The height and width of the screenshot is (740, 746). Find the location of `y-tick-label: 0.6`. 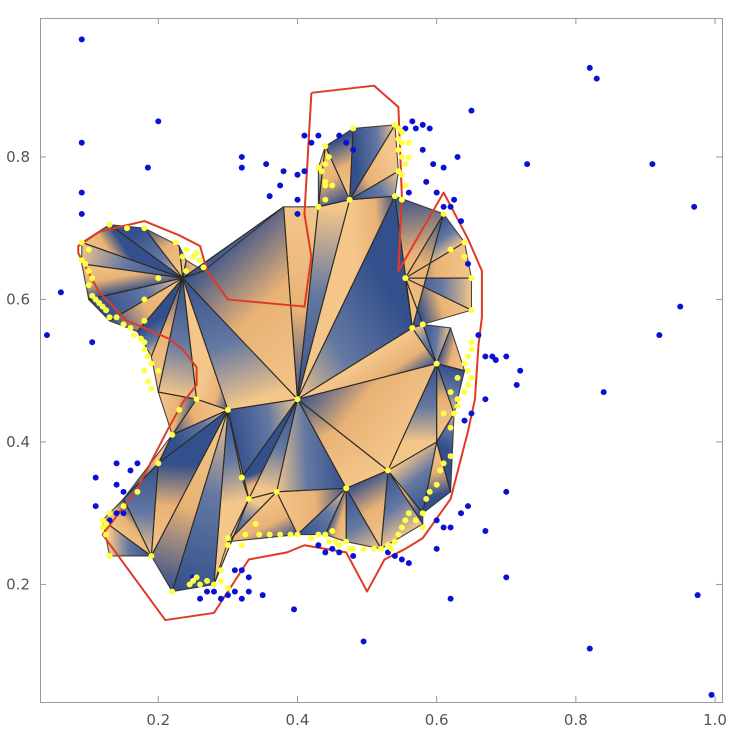

y-tick-label: 0.6 is located at coordinates (18, 299).